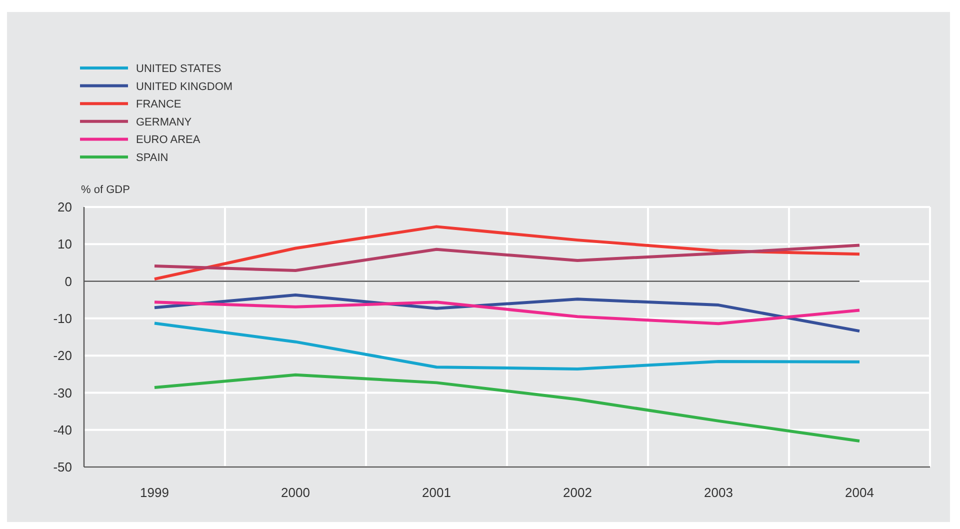  What do you see at coordinates (105, 190) in the screenshot?
I see `y-axis-title: % of GDP` at bounding box center [105, 190].